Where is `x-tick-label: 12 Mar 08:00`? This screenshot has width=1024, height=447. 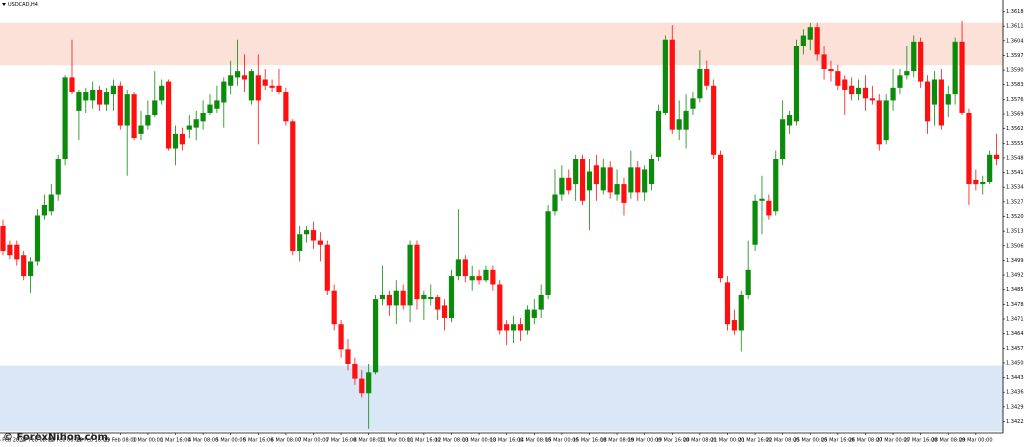
x-tick-label: 12 Mar 08:00 is located at coordinates (451, 441).